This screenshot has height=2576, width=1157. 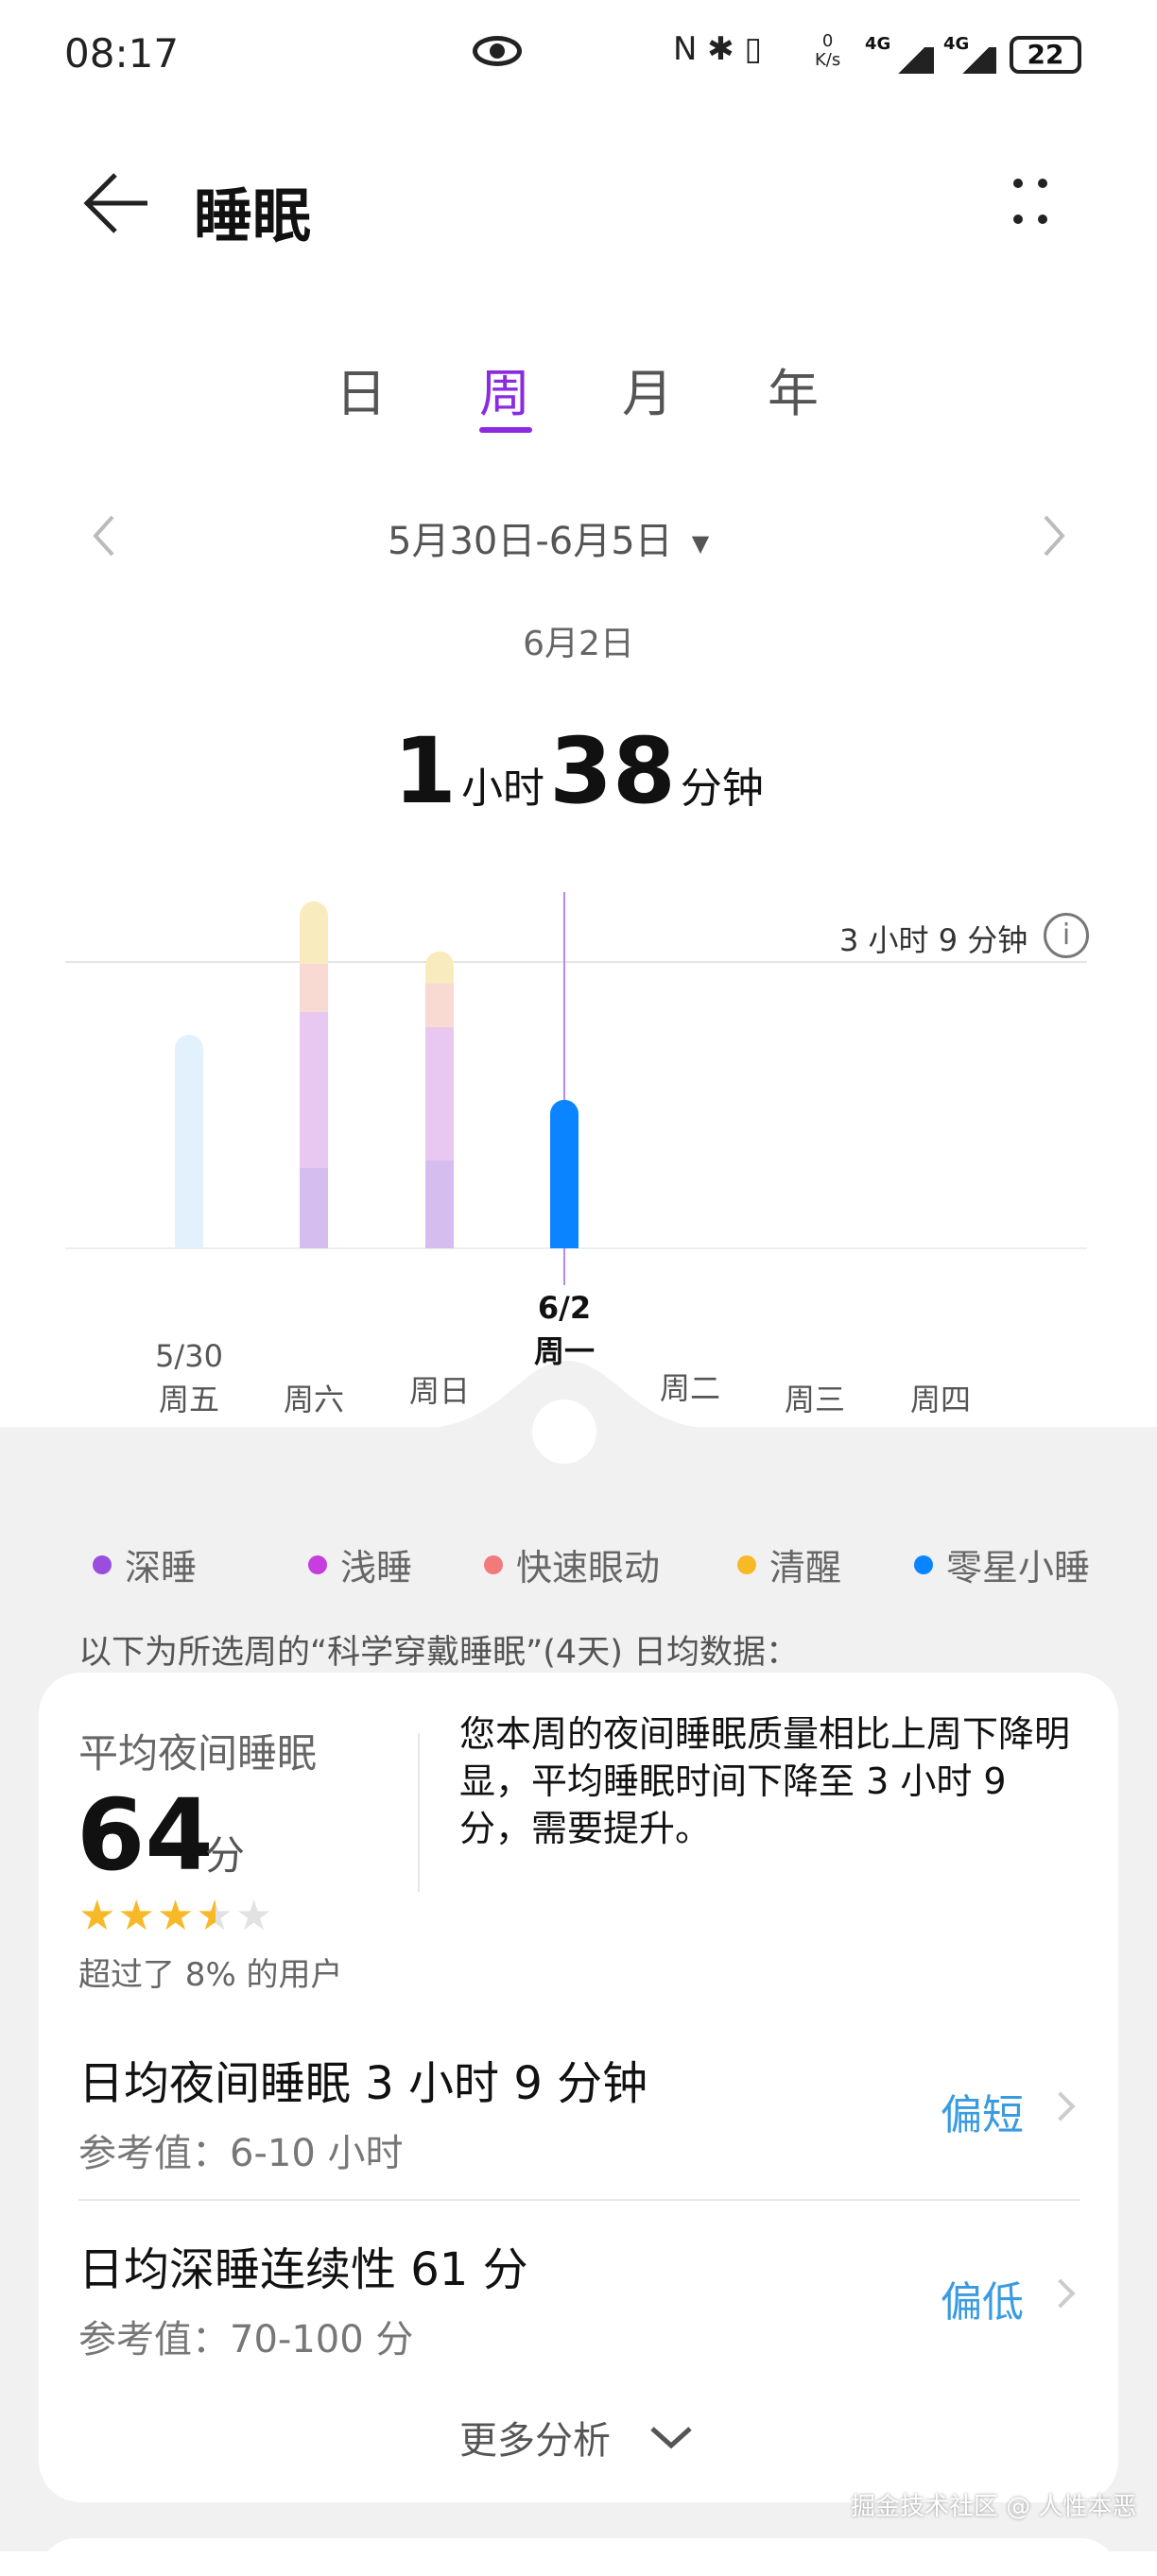 I want to click on back-button, so click(x=116, y=203).